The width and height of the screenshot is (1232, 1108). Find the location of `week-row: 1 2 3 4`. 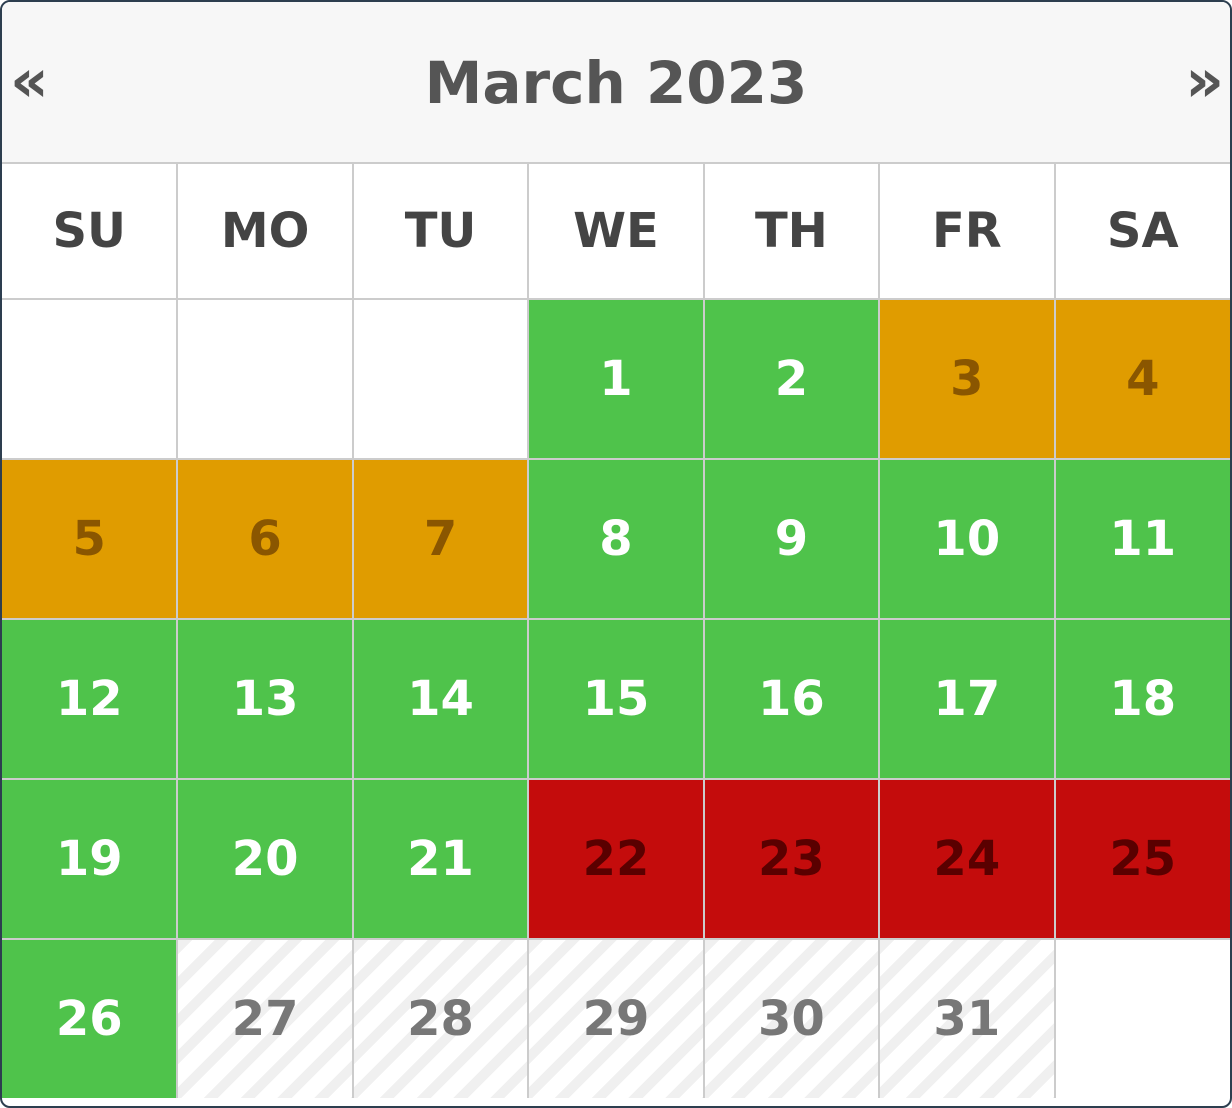

week-row: 1 2 3 4 is located at coordinates (616, 379).